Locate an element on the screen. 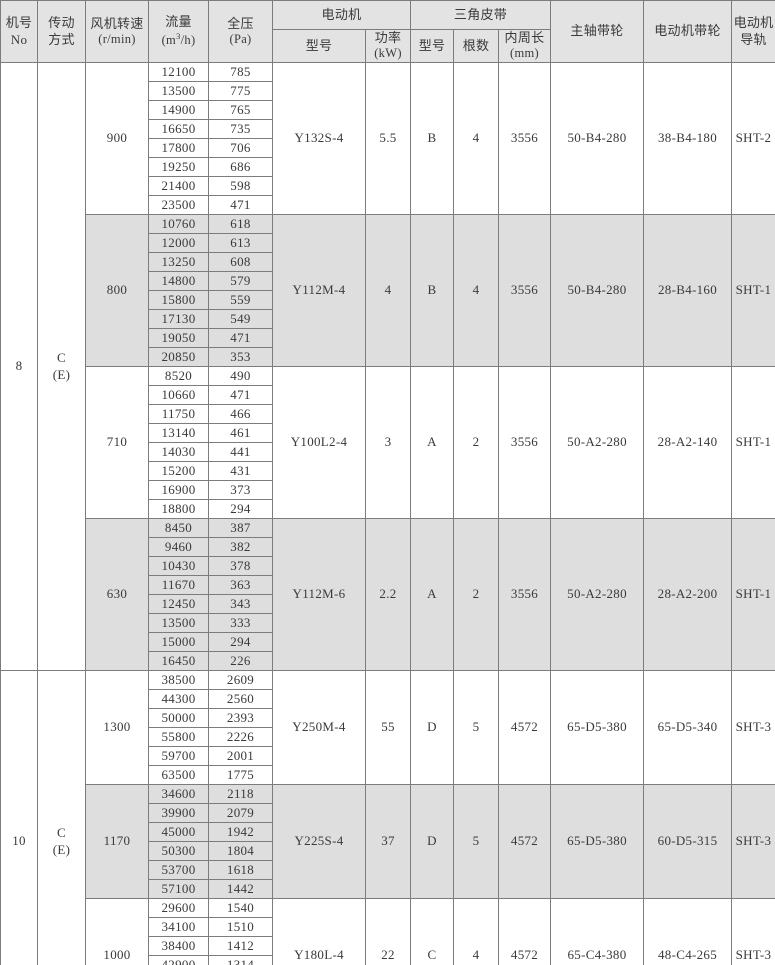  table-header: 机号 No 传动 方式 风机转速 (r/min) 流量 (m3/h) 全压 is located at coordinates (387, 31).